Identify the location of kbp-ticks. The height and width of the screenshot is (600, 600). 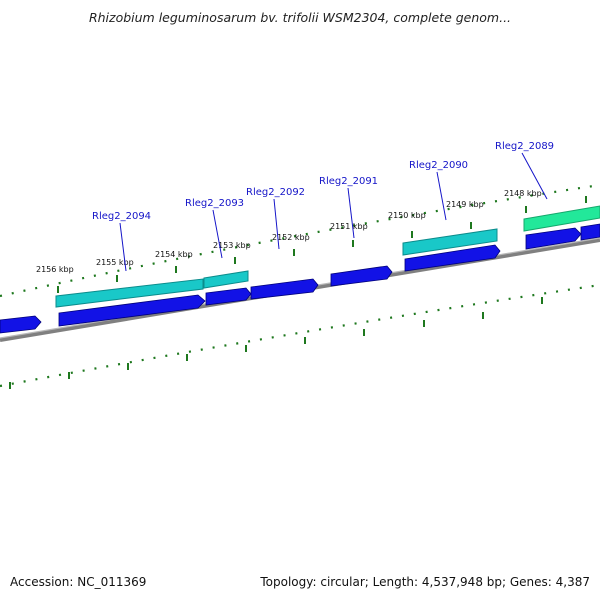
(322, 244).